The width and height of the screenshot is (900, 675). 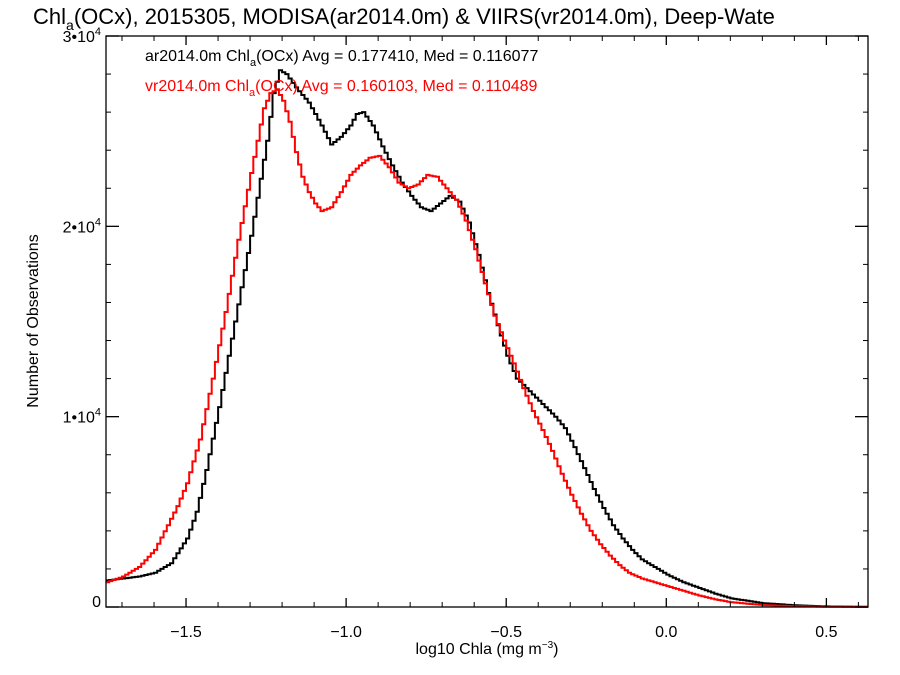 I want to click on x-tick-label-1: −1.0, so click(x=346, y=632).